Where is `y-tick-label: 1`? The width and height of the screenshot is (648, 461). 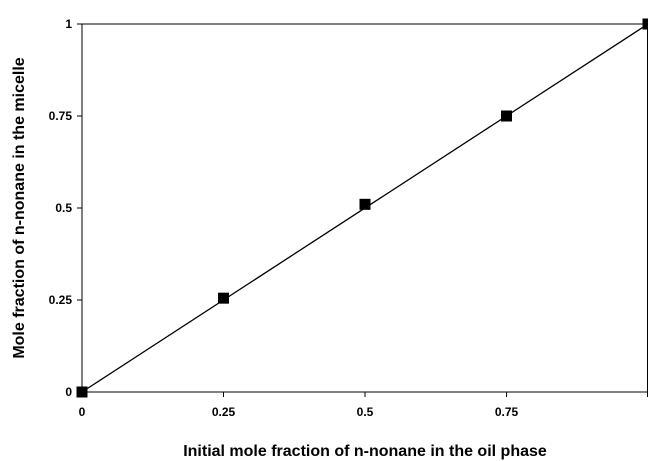 y-tick-label: 1 is located at coordinates (68, 24).